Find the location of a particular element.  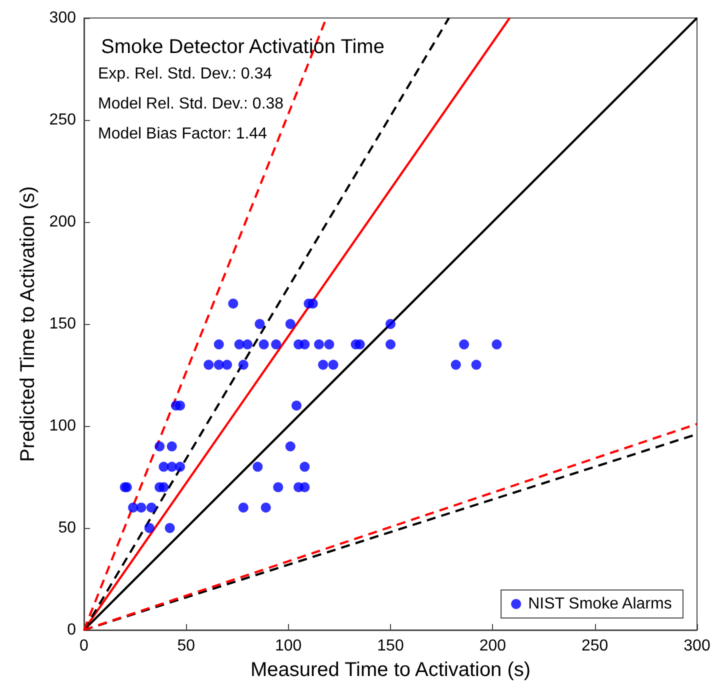

y-tick-label: 50 is located at coordinates (67, 528).